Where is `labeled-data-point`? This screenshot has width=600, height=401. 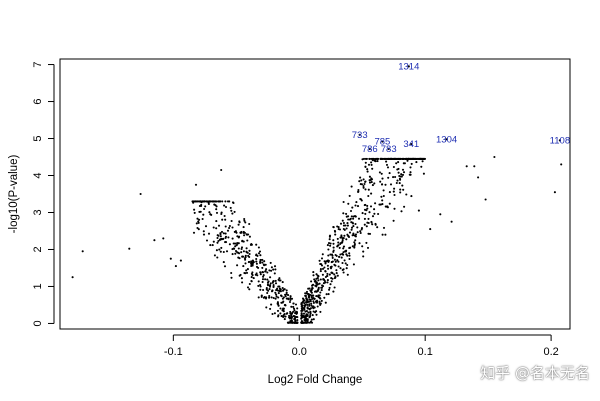
labeled-data-point is located at coordinates (560, 140).